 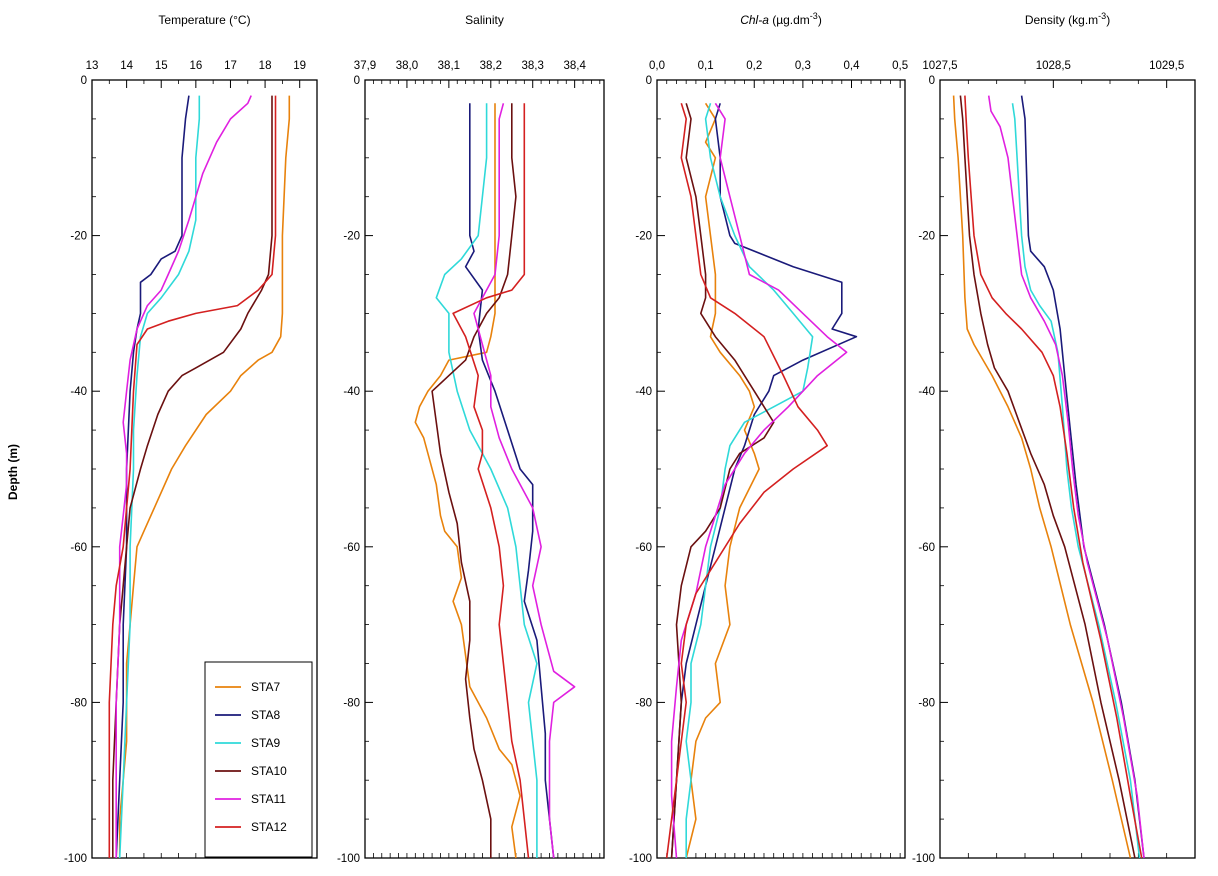 I want to click on x-tick-label: 13, so click(x=92, y=66).